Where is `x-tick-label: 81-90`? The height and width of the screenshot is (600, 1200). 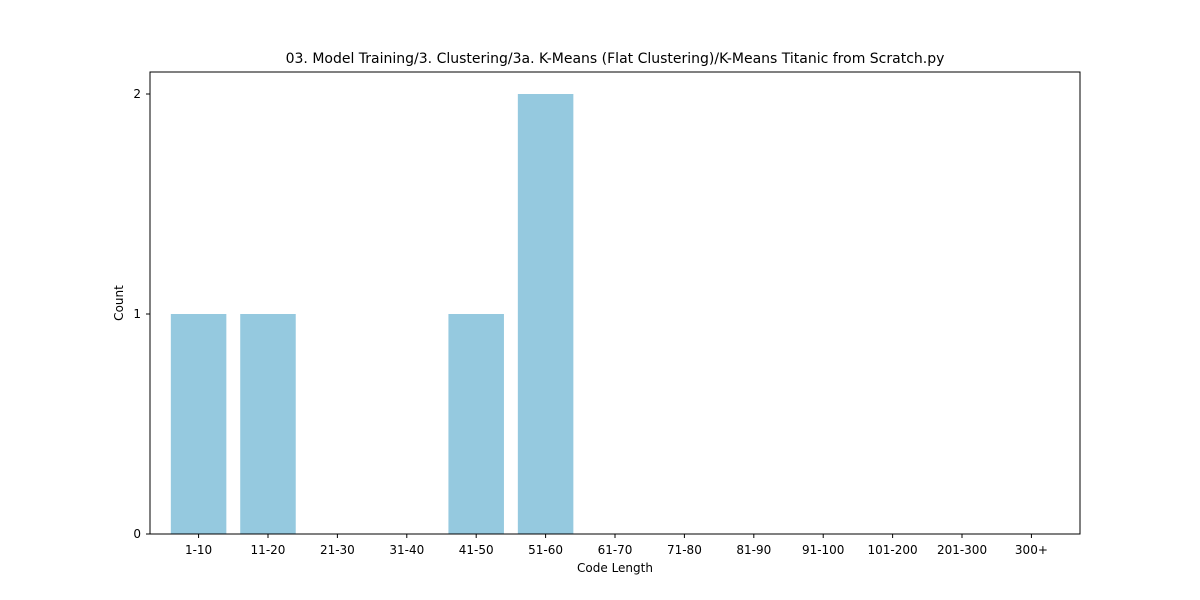
x-tick-label: 81-90 is located at coordinates (753, 550).